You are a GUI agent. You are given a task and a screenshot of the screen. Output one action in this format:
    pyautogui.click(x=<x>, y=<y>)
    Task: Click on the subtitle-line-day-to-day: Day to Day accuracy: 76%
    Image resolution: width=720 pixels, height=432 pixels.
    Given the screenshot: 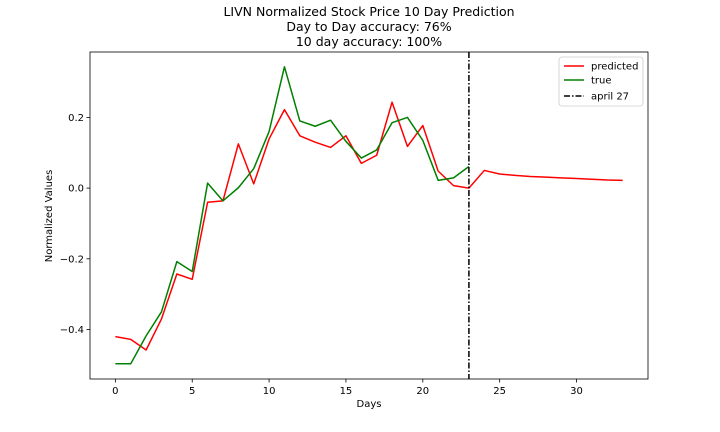 What is the action you would take?
    pyautogui.click(x=368, y=26)
    